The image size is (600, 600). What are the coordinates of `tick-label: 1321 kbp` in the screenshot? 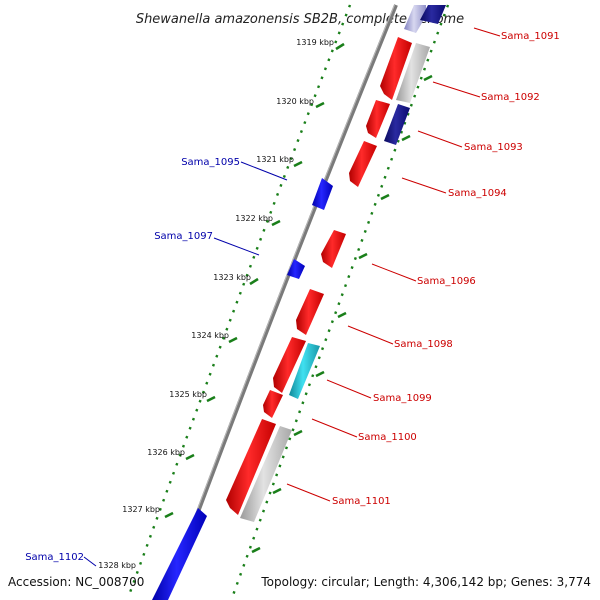 It's located at (275, 159).